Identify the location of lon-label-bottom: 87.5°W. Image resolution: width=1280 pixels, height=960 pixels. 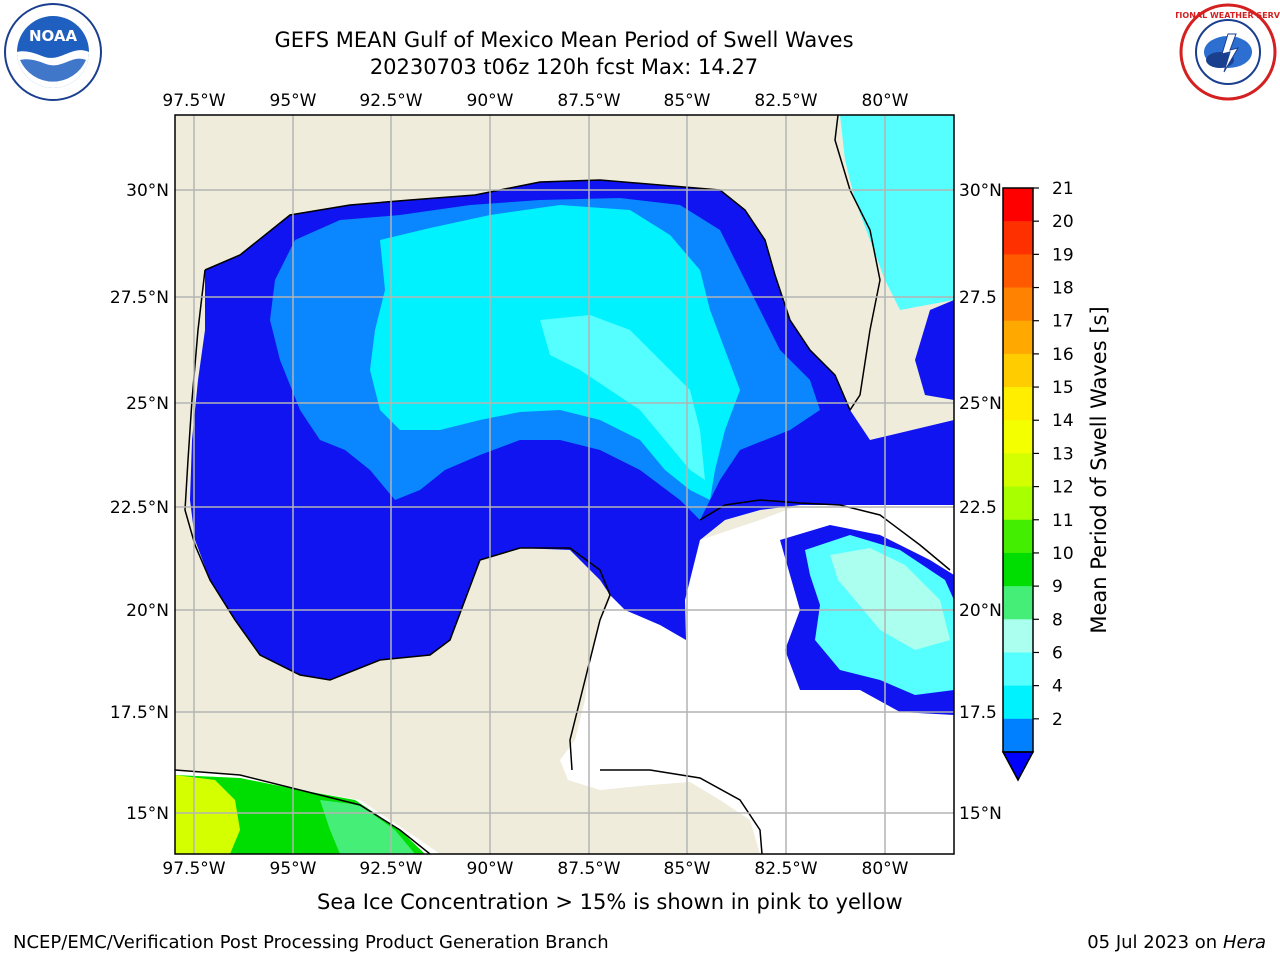
(588, 869).